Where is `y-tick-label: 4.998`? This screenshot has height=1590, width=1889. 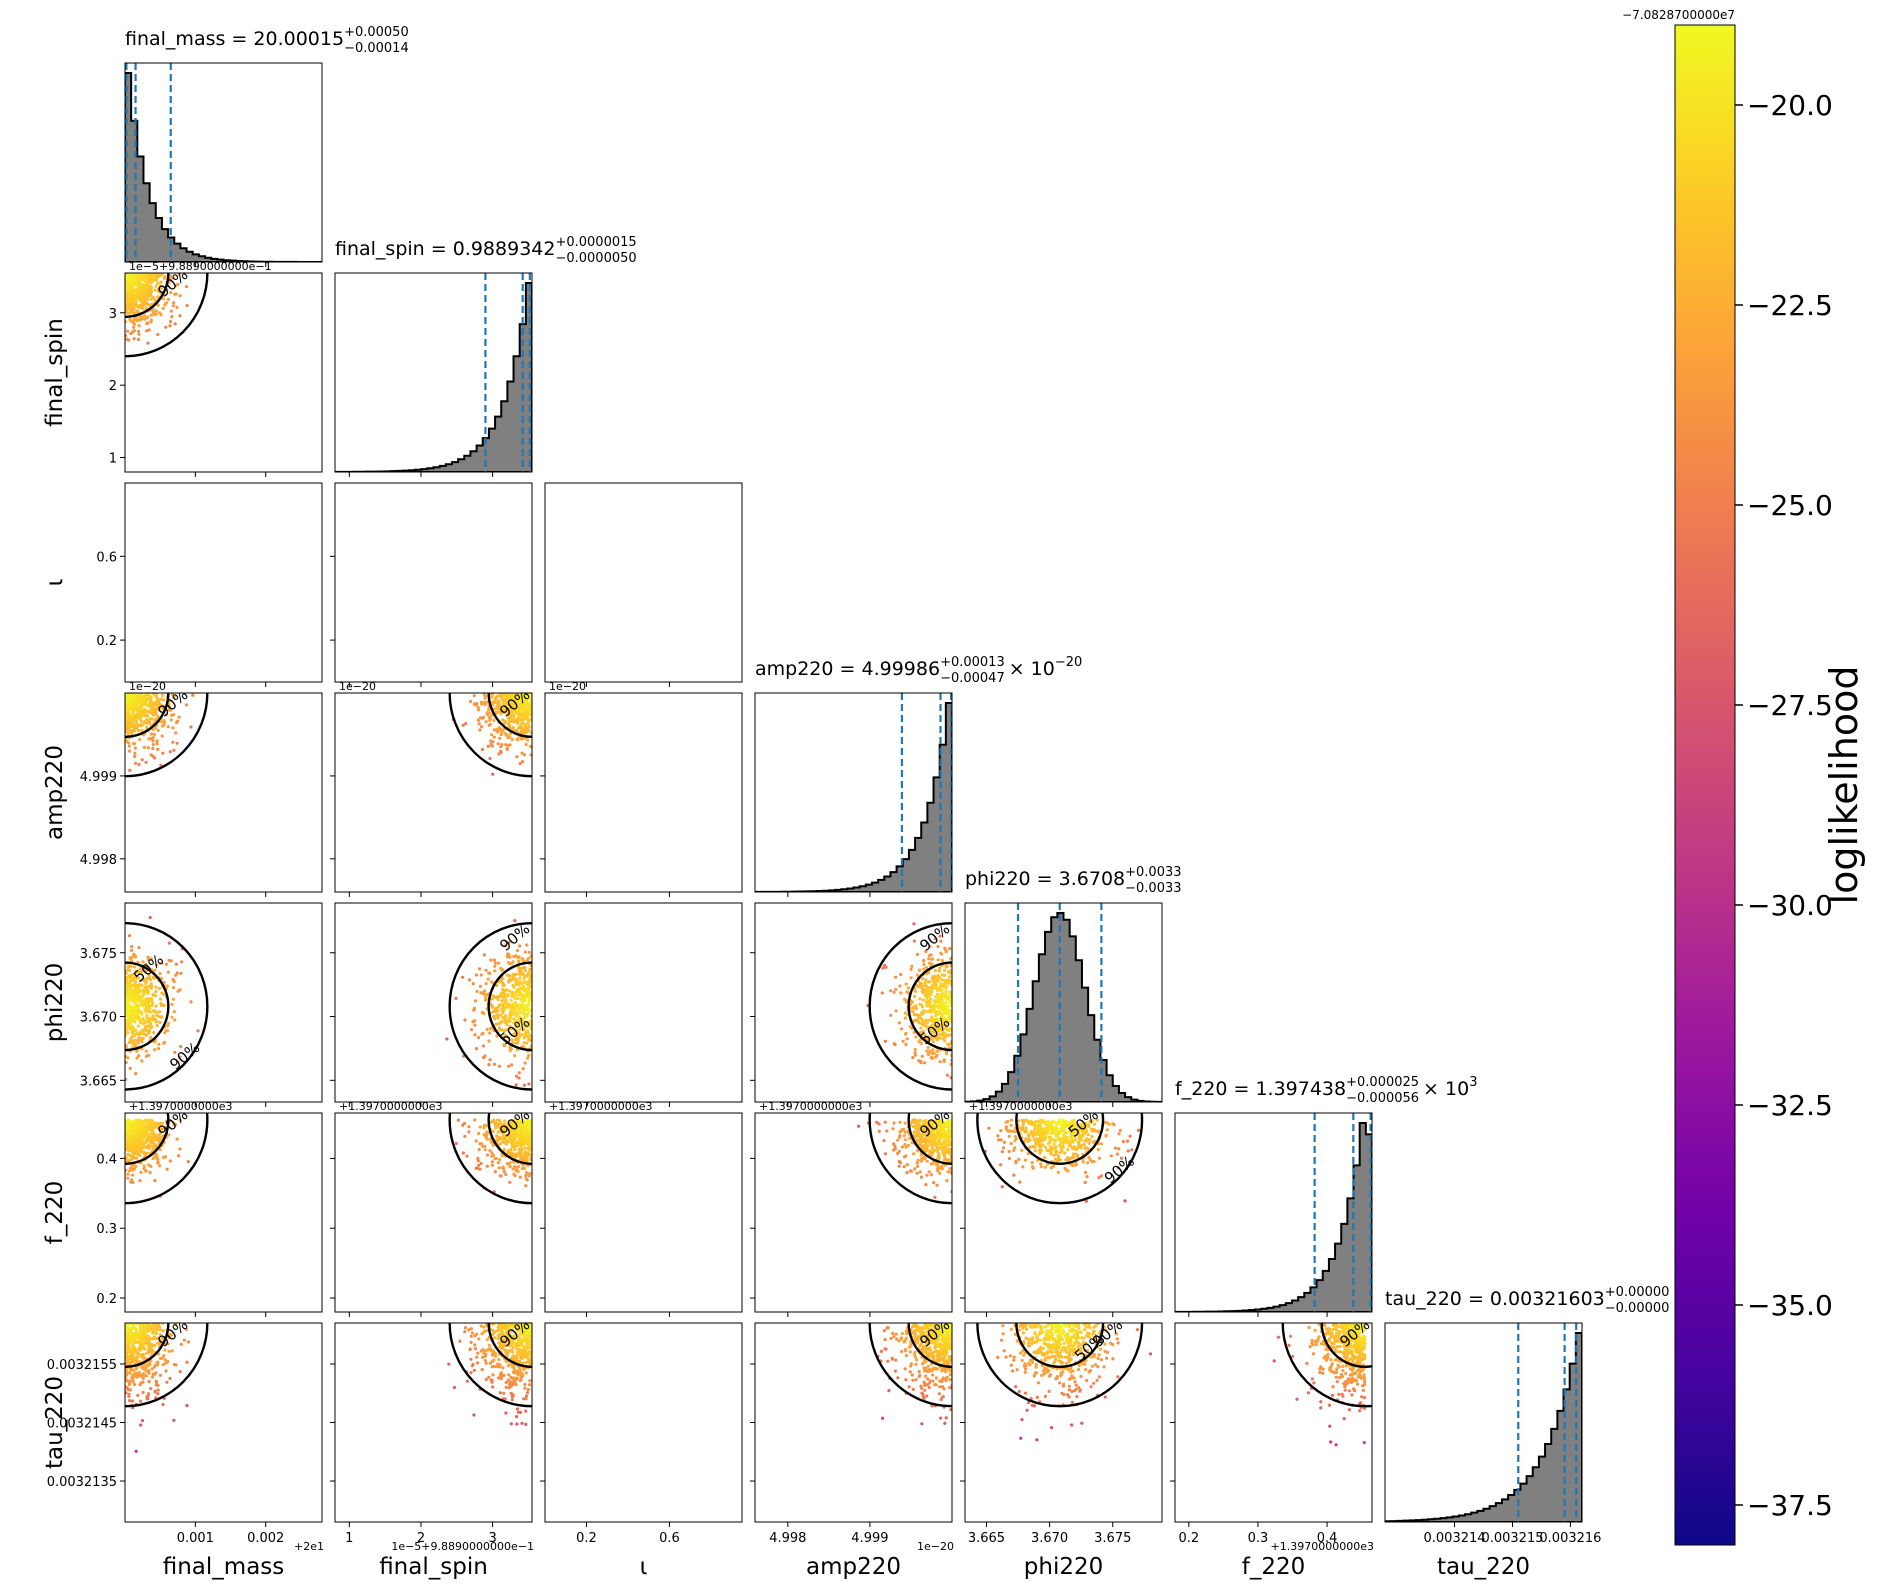
y-tick-label: 4.998 is located at coordinates (98, 860).